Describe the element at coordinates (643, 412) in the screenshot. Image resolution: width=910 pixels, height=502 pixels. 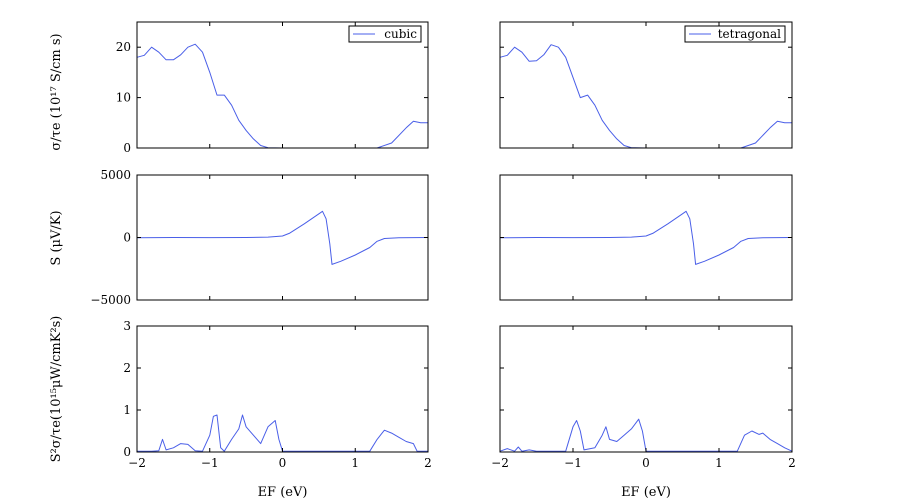
I see `panel-pf_tetragonal: −2 −1 0 1 2 EF (eV)` at that location.